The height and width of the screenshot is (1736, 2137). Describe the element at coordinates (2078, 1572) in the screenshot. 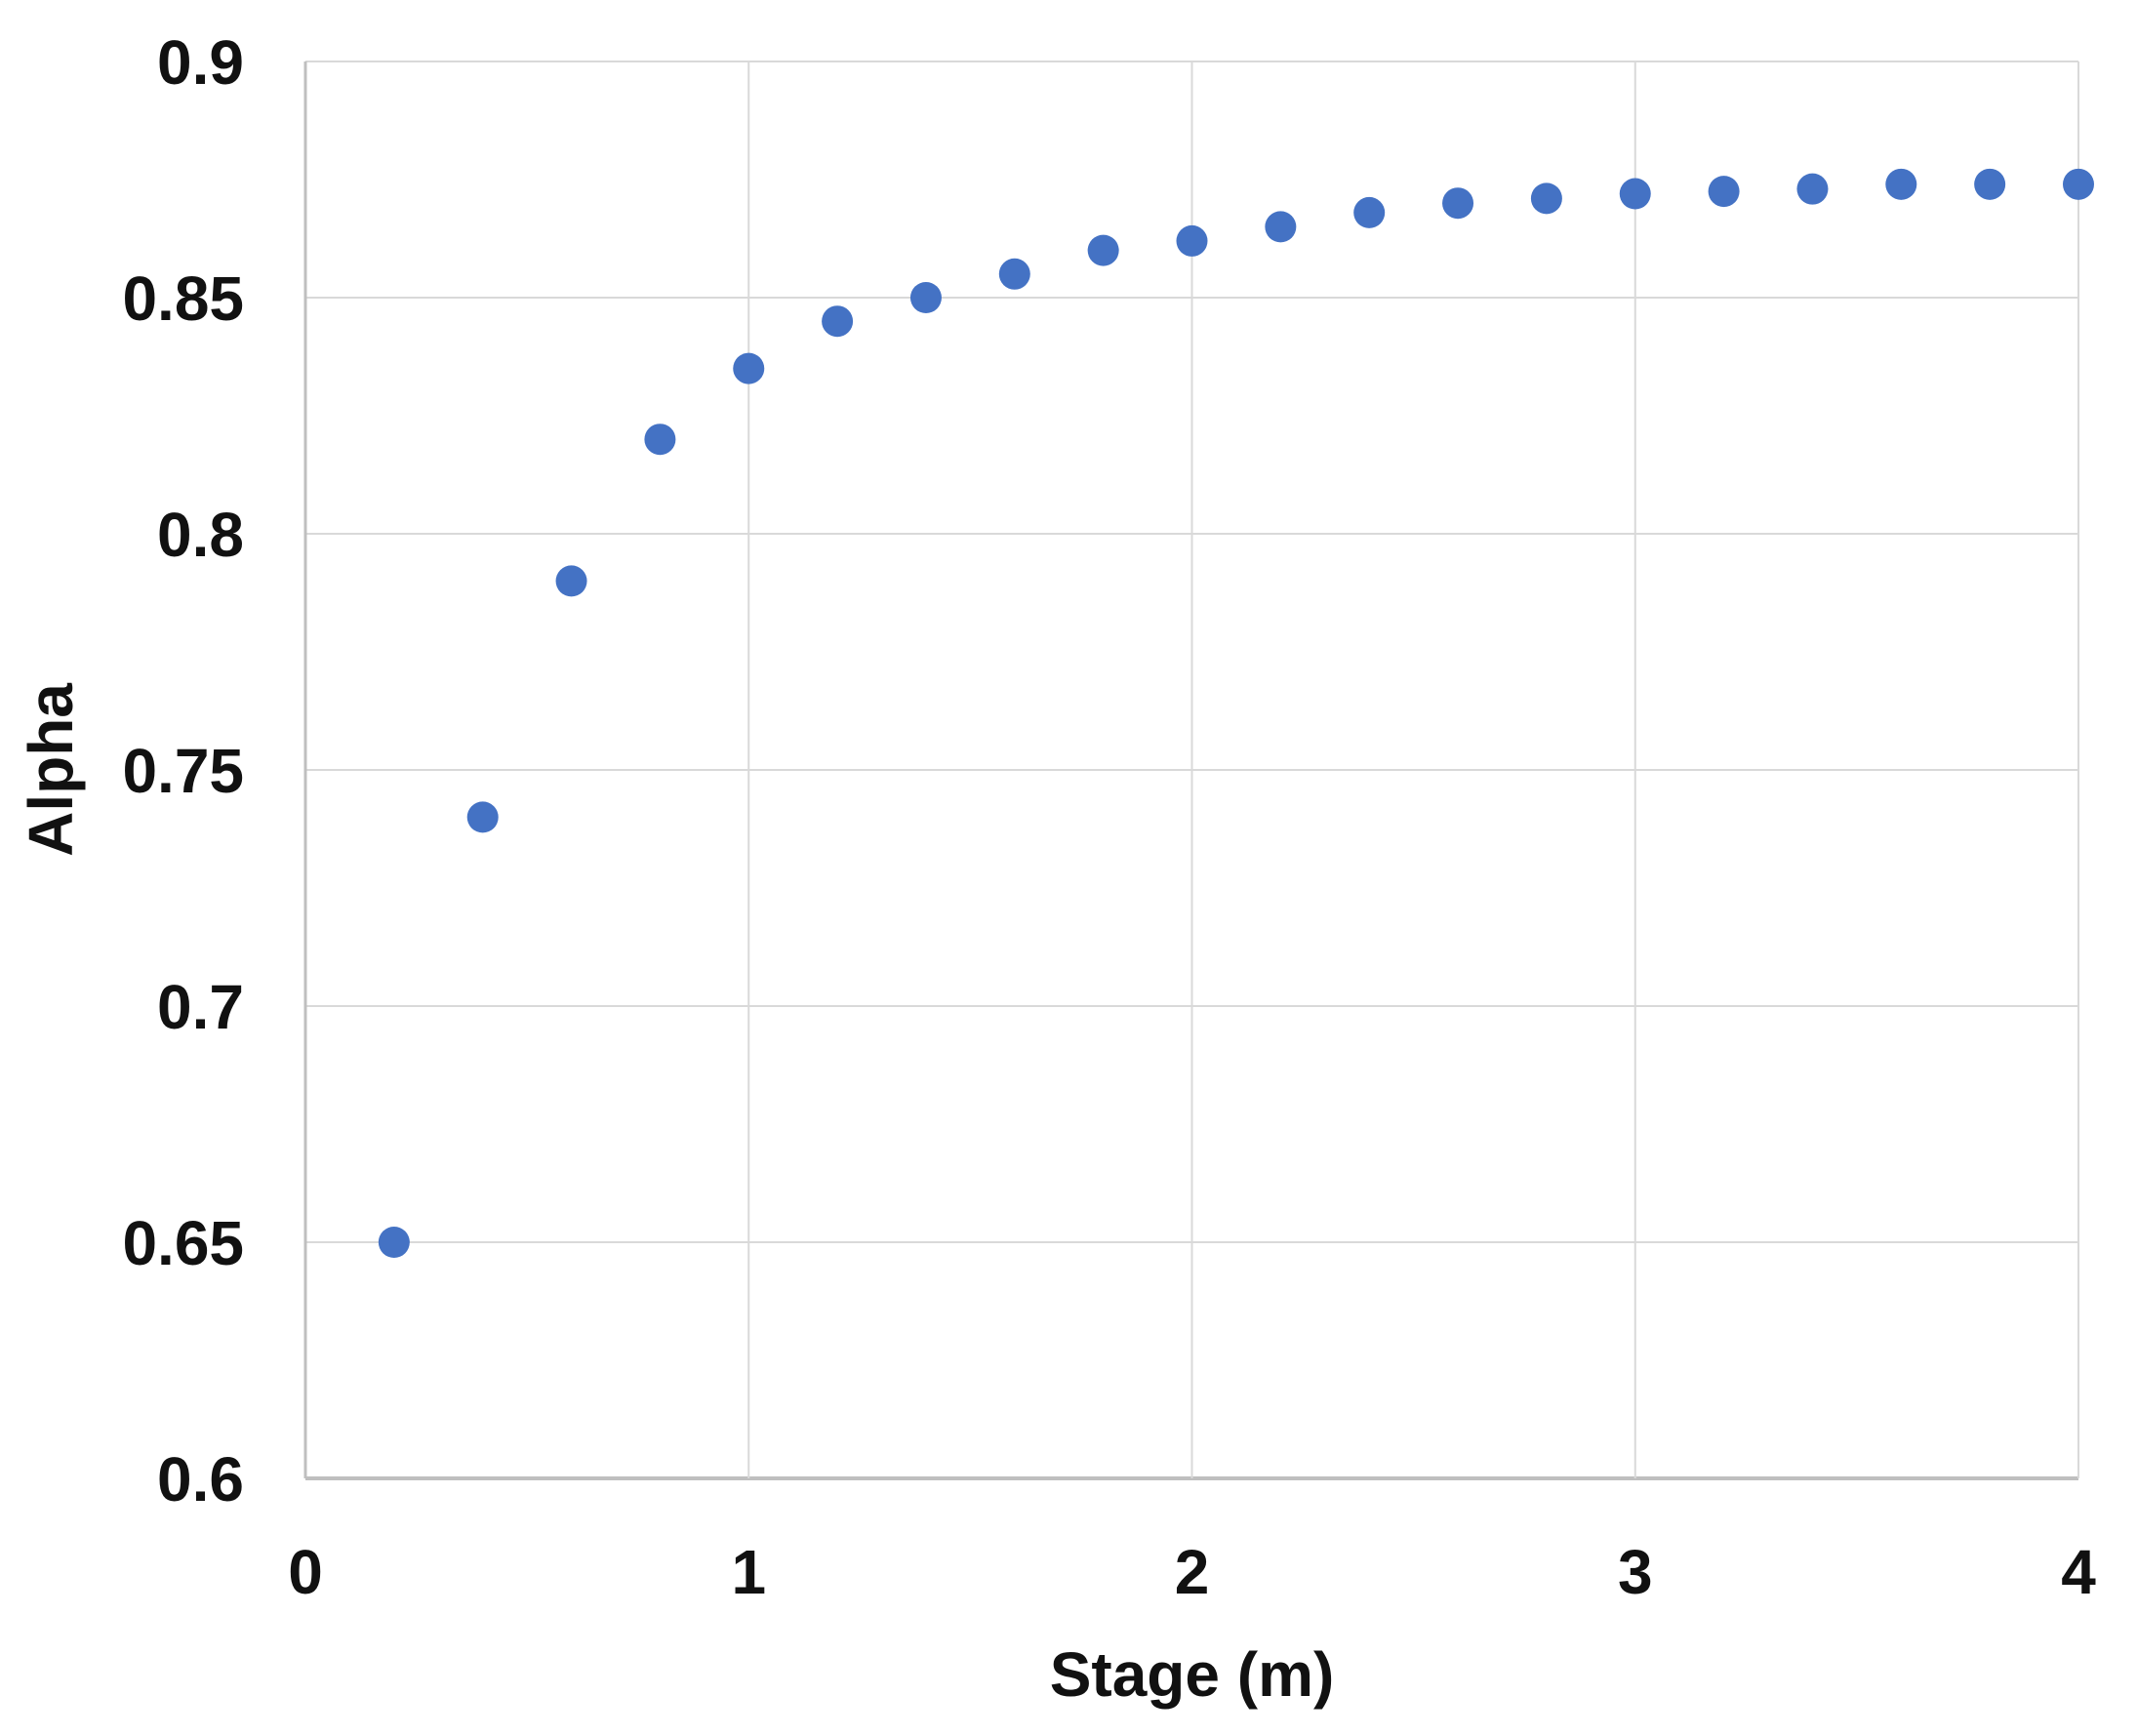

I see `x-tick-label: 4` at that location.